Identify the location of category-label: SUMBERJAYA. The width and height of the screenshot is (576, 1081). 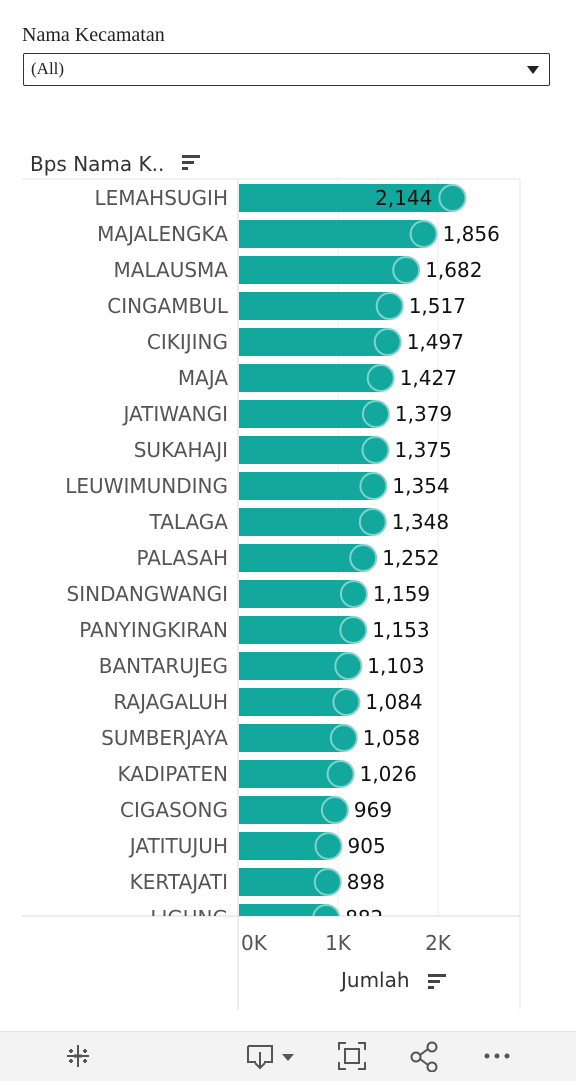
(164, 738).